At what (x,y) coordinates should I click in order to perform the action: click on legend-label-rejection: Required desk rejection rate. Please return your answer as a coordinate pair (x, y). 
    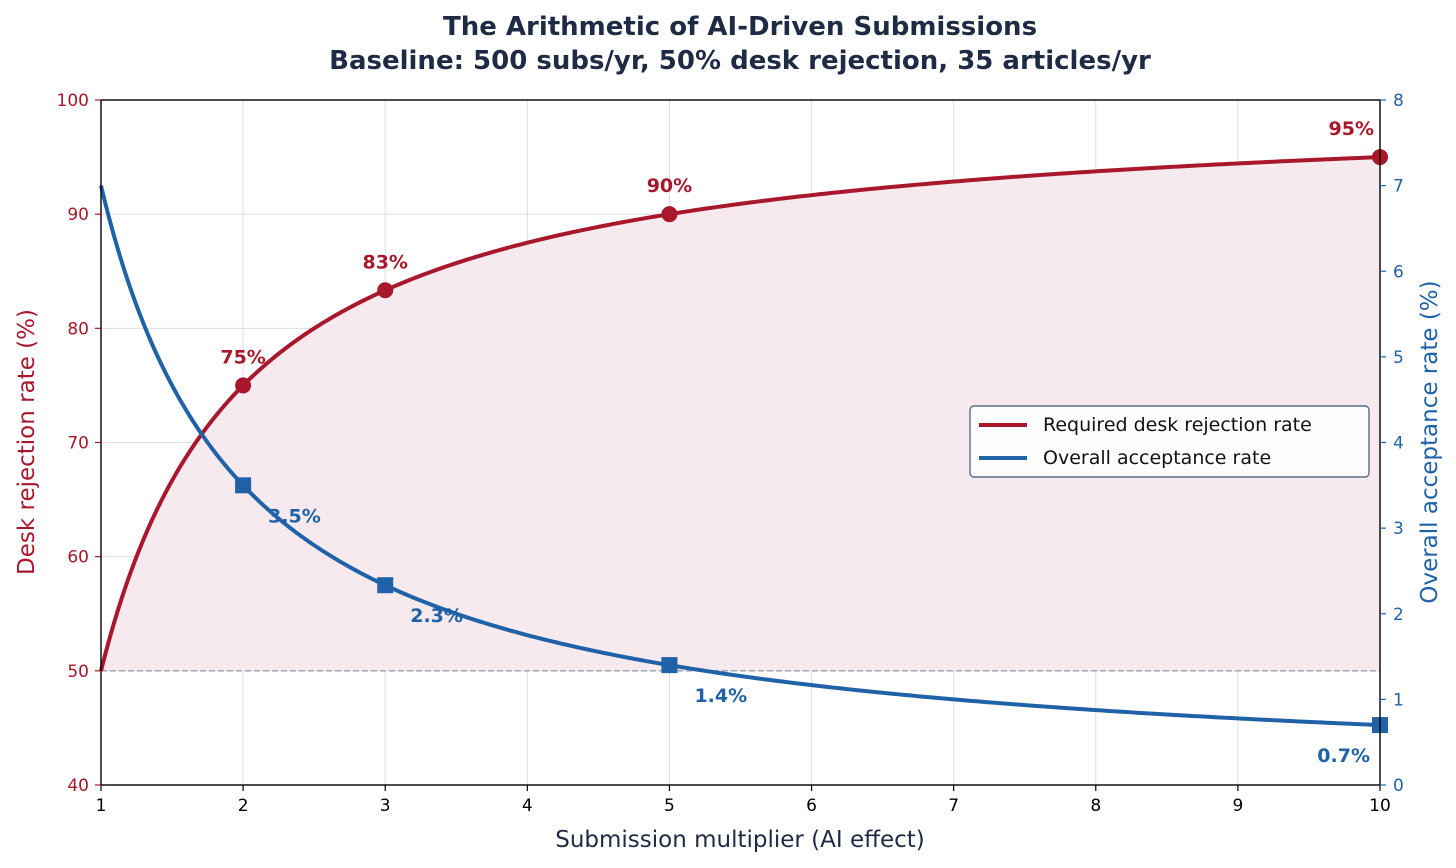
    Looking at the image, I should click on (1177, 425).